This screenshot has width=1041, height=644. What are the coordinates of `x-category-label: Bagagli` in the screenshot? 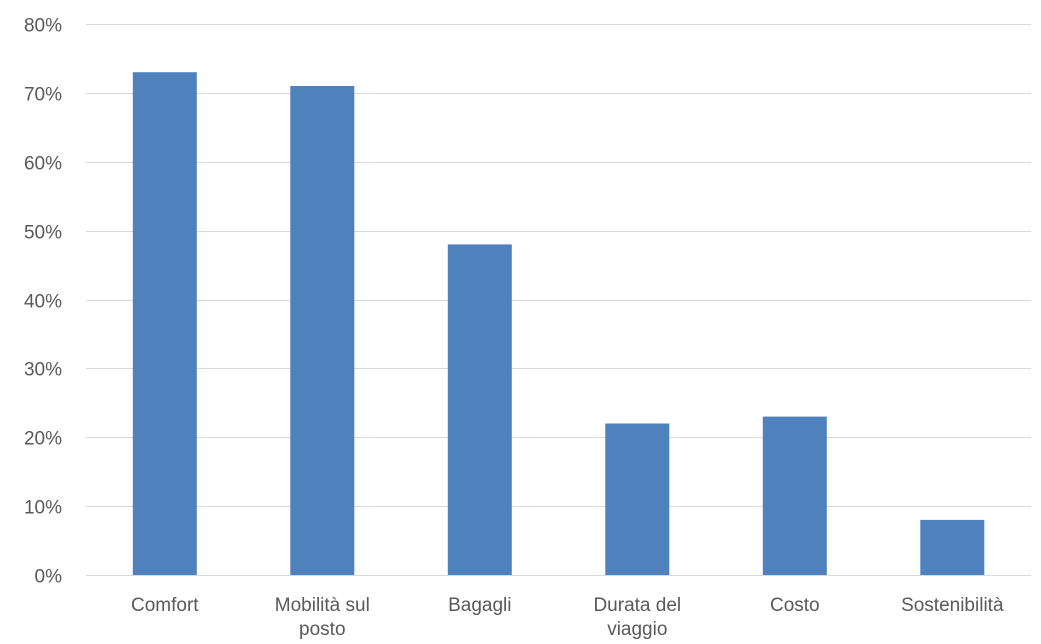 It's located at (479, 605).